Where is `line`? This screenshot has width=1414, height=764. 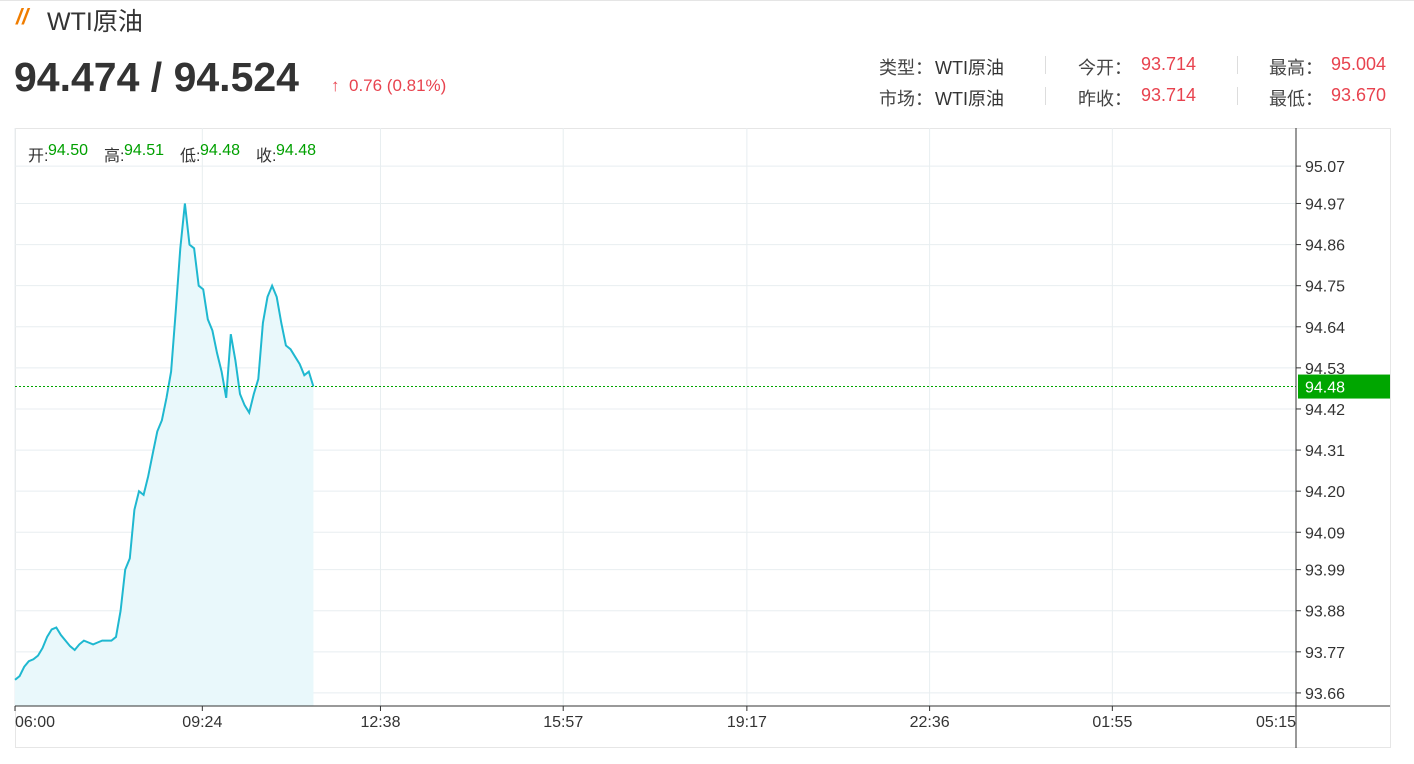 line is located at coordinates (164, 442).